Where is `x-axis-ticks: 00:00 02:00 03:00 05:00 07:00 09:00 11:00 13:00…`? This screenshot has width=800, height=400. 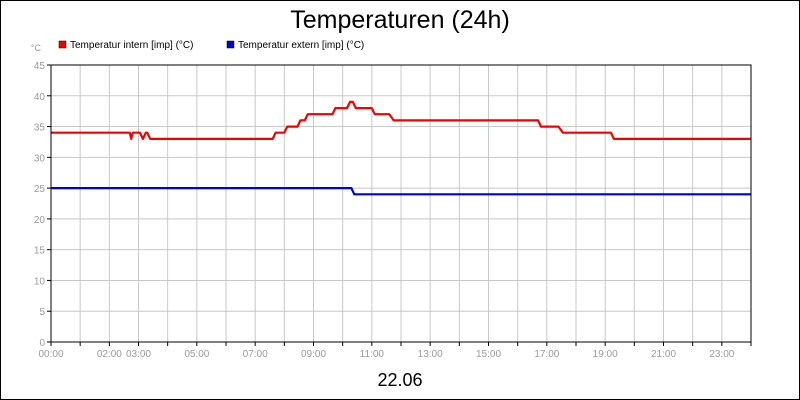
x-axis-ticks: 00:00 02:00 03:00 05:00 07:00 09:00 11:00 13:00… is located at coordinates (395, 351).